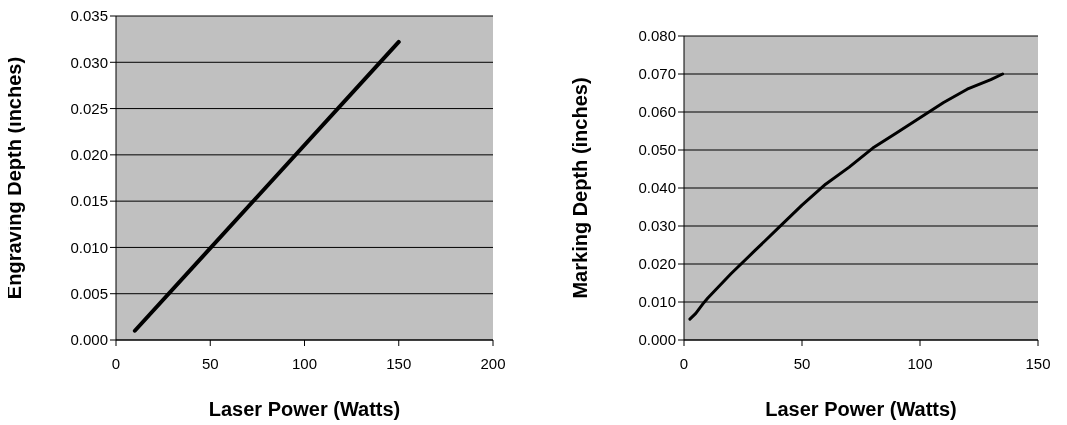 The height and width of the screenshot is (425, 1067). What do you see at coordinates (657, 36) in the screenshot?
I see `y-tick-label: 0.080` at bounding box center [657, 36].